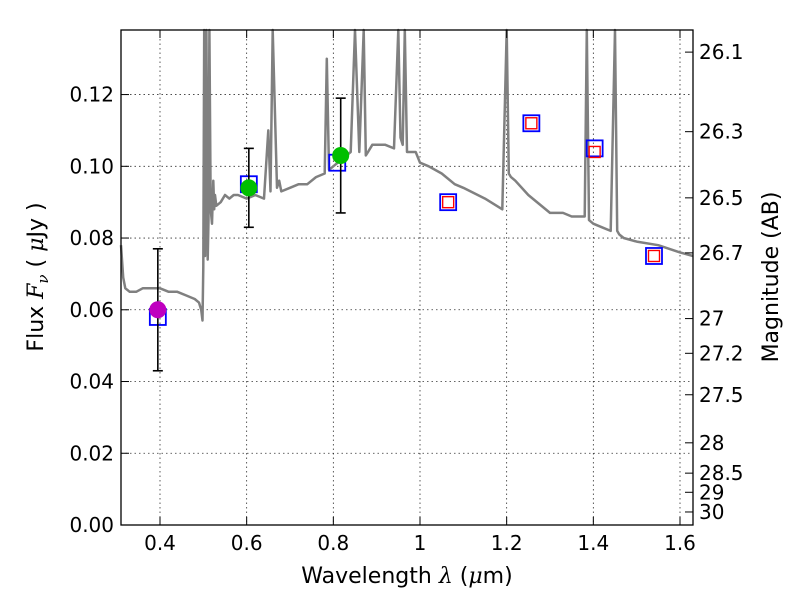 This screenshot has height=600, width=800. I want to click on mag-tick-label: 27.5, so click(721, 395).